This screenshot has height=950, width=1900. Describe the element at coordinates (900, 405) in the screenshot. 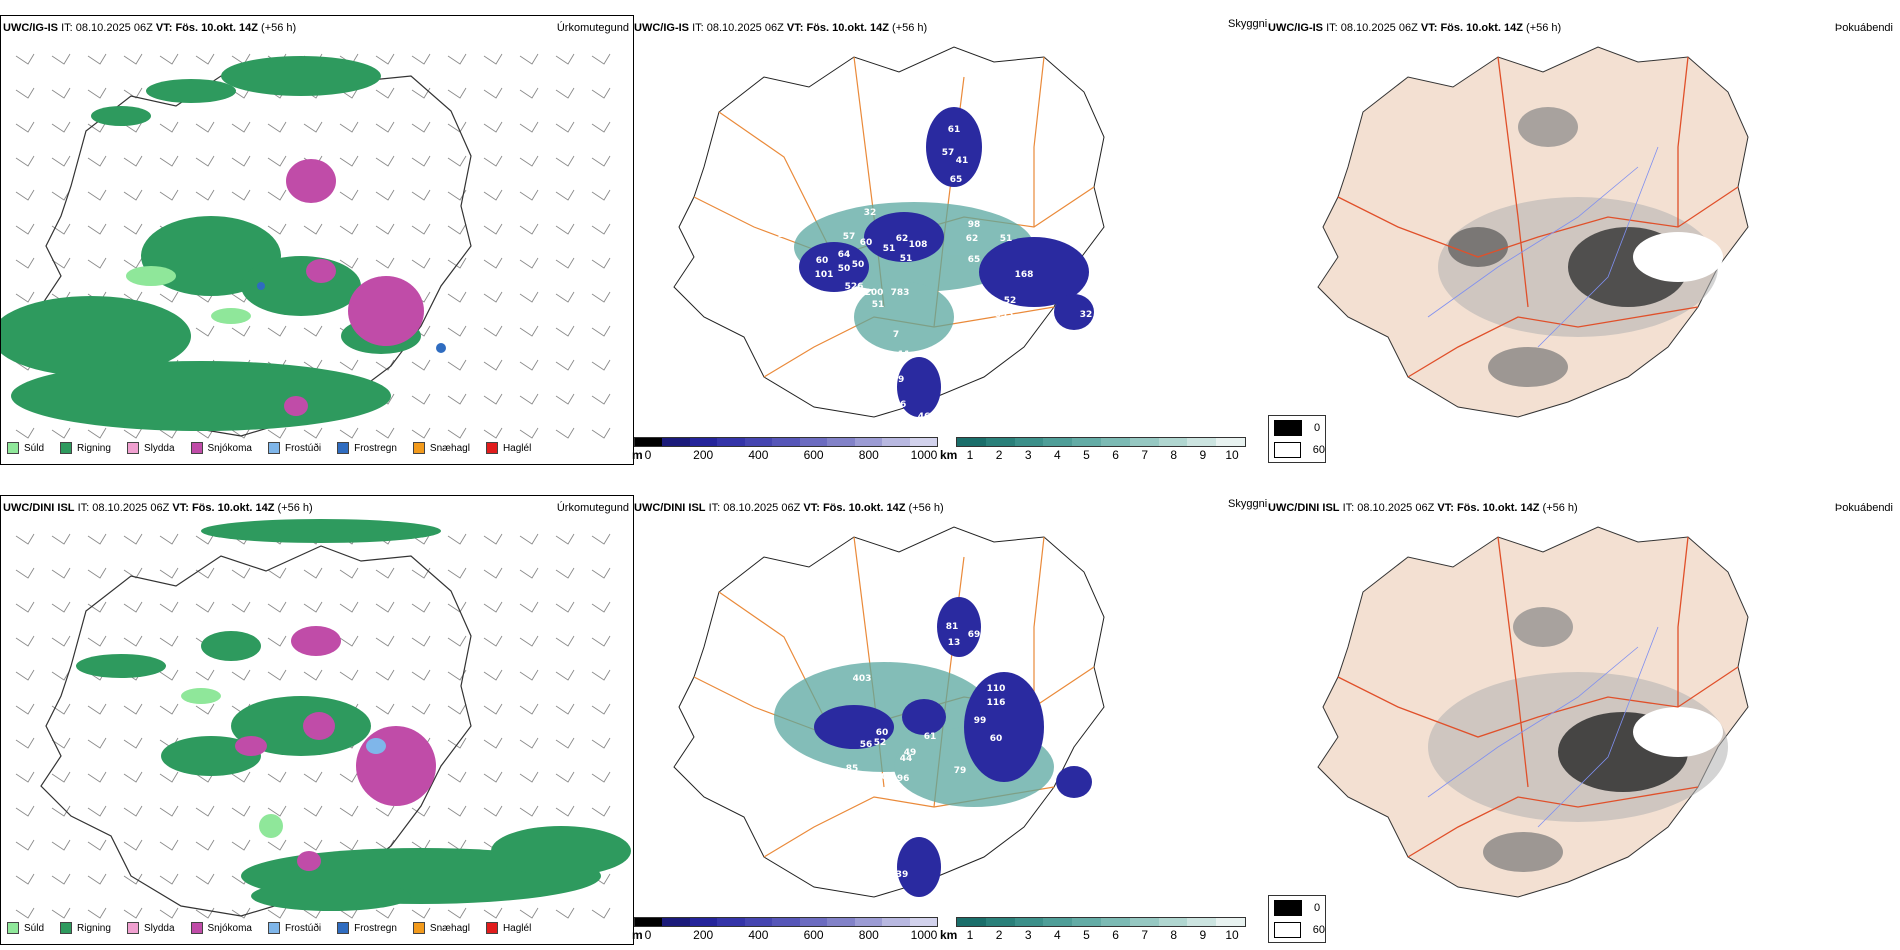

I see `cloud-base-label: 56` at that location.